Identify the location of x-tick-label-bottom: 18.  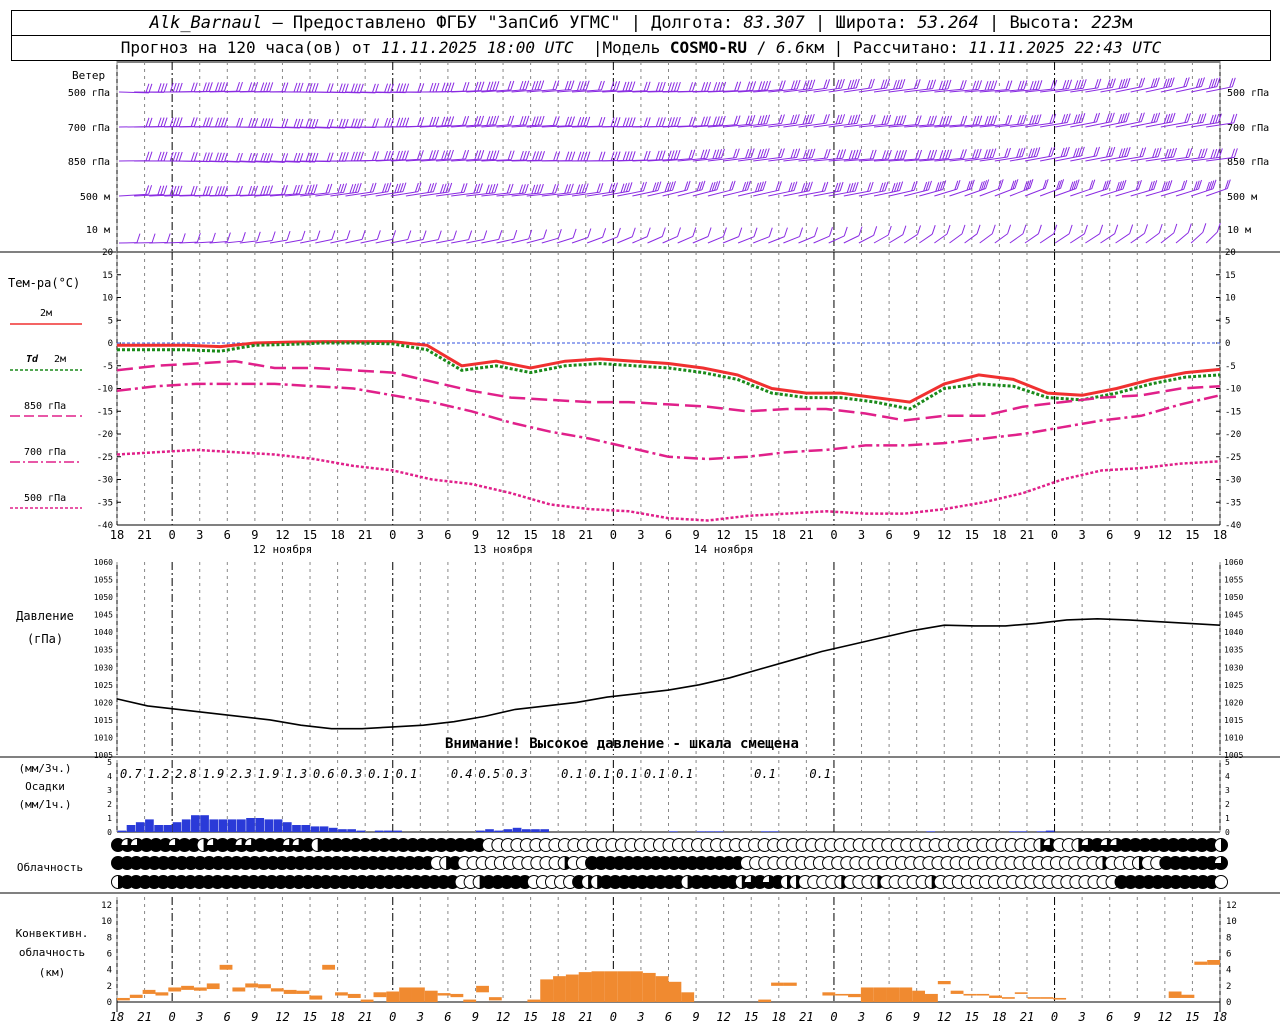
(1220, 1017).